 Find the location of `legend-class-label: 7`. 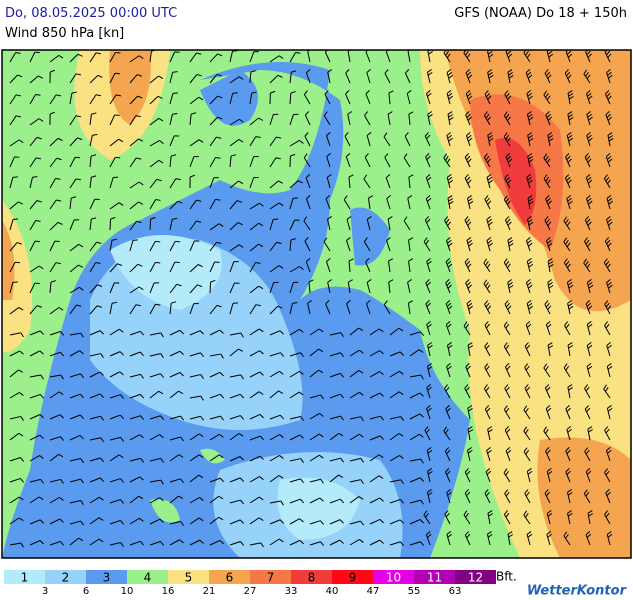

legend-class-label: 7 is located at coordinates (271, 578).